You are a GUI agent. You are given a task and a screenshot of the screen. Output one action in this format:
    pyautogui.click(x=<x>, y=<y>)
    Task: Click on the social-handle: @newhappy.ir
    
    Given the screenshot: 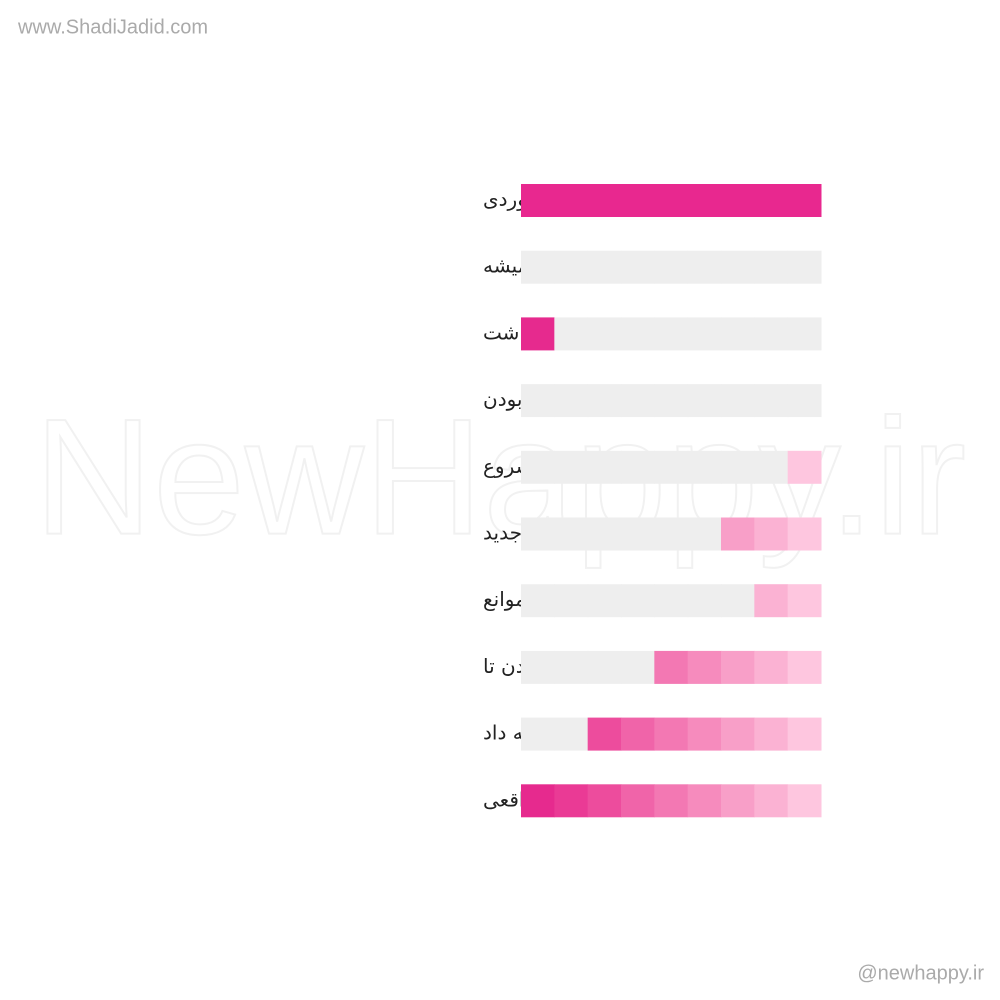 What is the action you would take?
    pyautogui.click(x=920, y=973)
    